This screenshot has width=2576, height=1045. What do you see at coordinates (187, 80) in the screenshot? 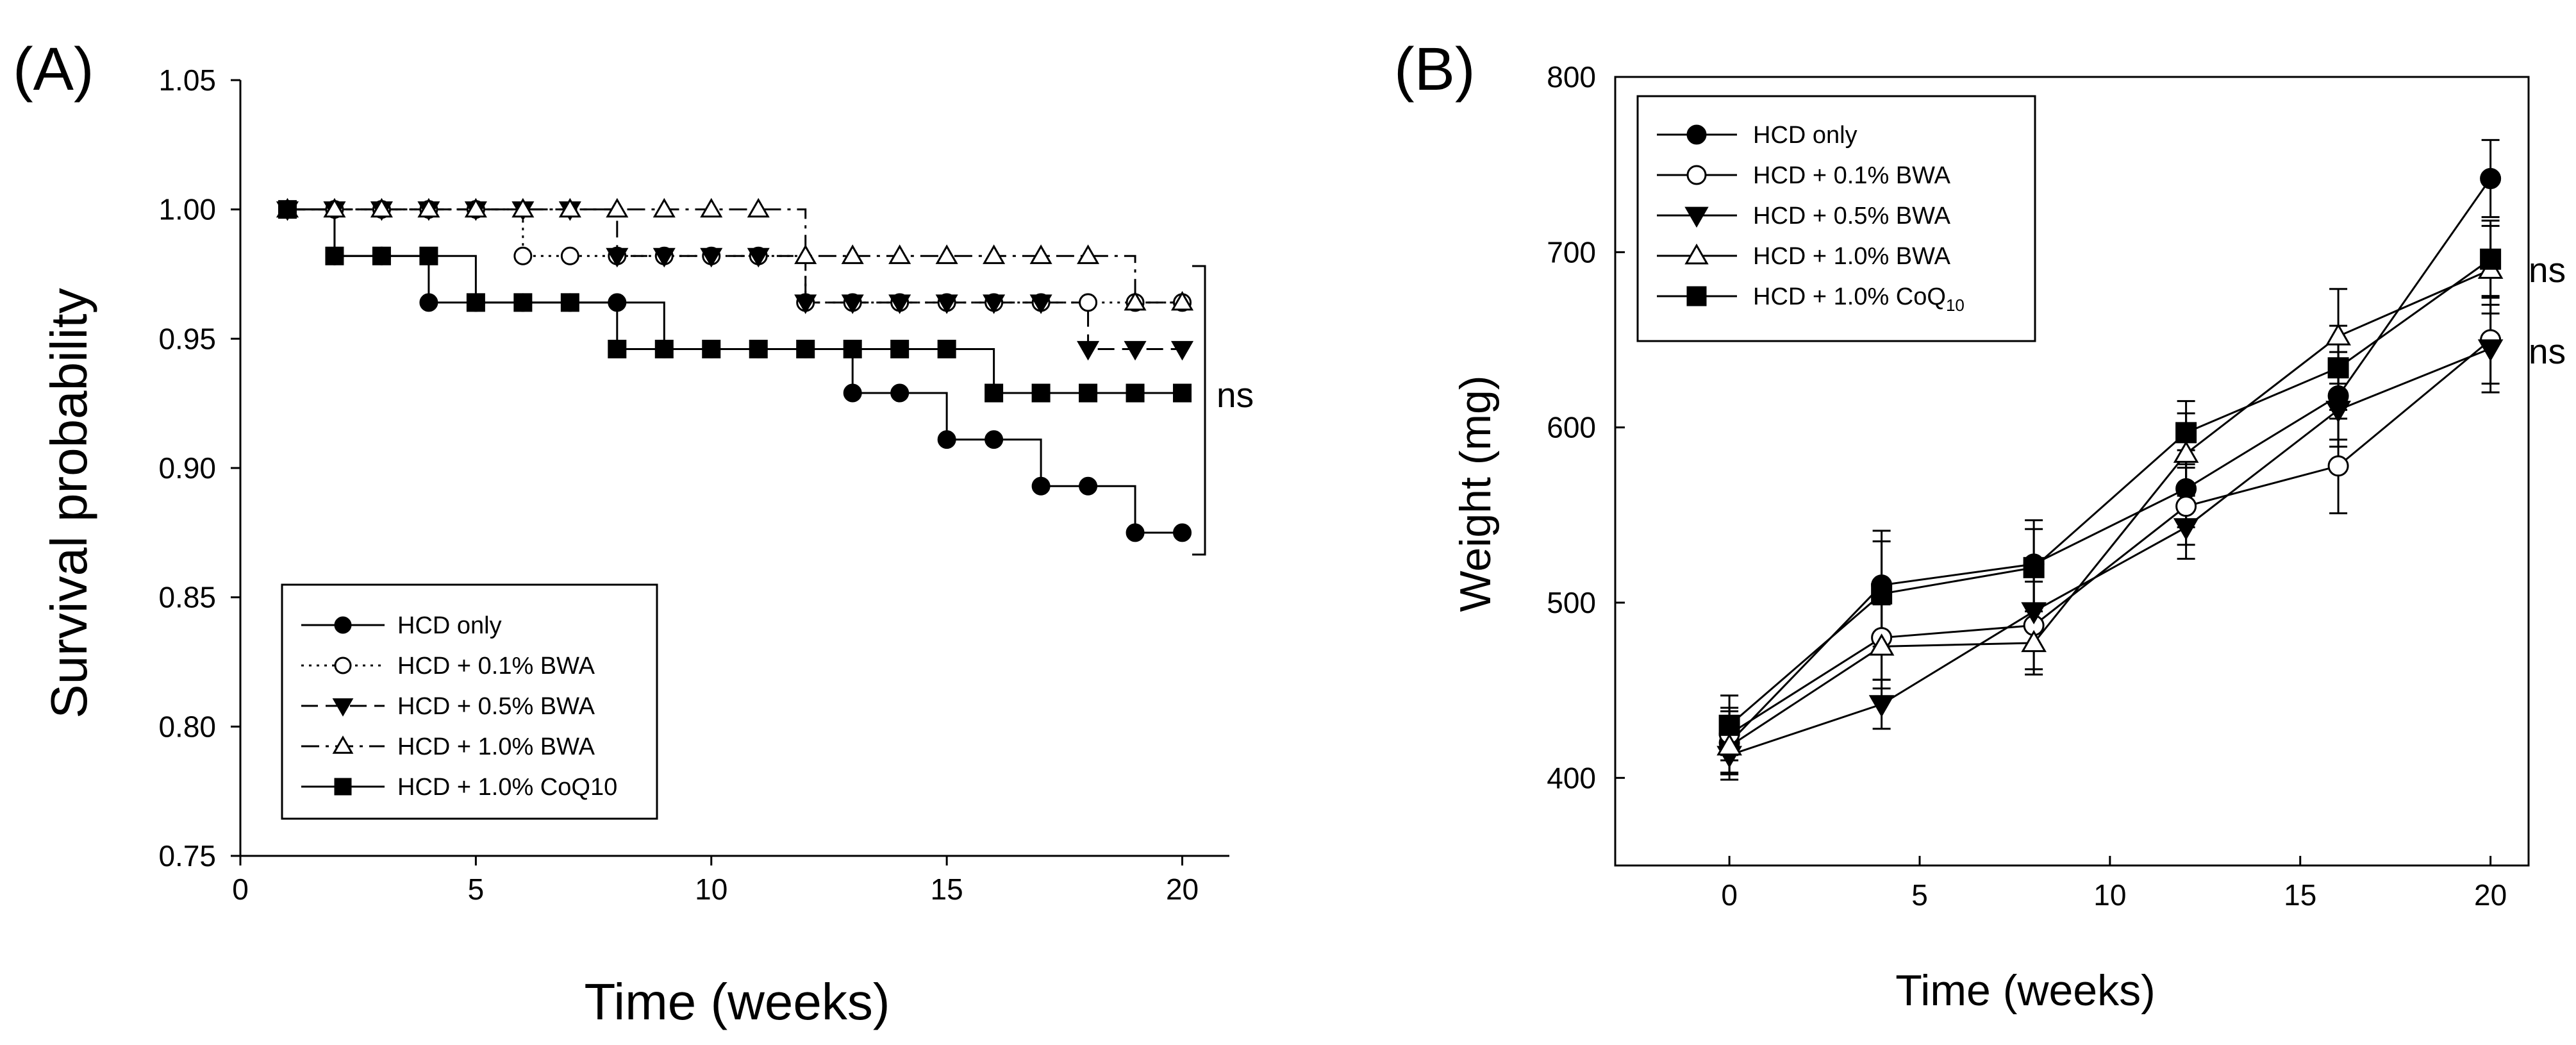
I see `y-tick-label: 1.05` at bounding box center [187, 80].